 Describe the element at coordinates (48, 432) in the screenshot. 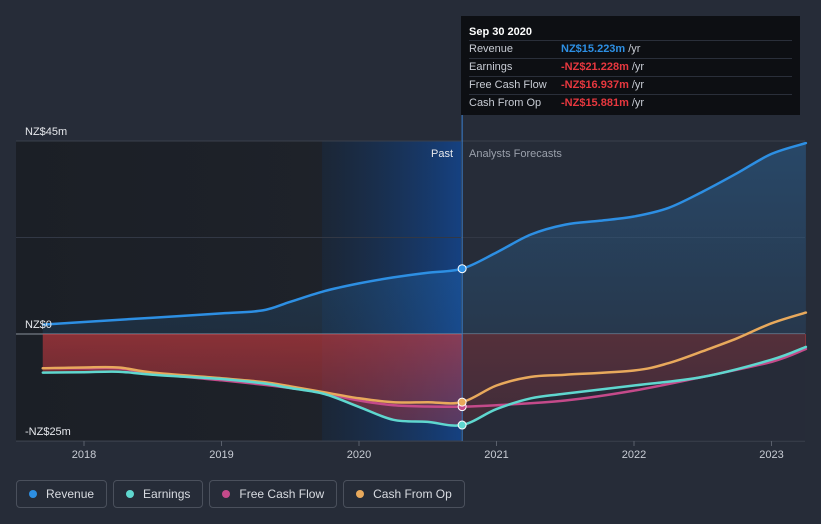

I see `y-tick-label: -NZ$25m` at that location.